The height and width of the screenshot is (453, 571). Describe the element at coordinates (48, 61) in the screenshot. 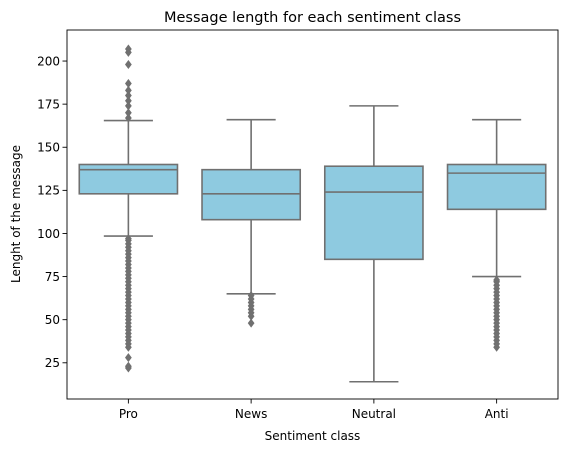

I see `y-tick-label: 200` at that location.